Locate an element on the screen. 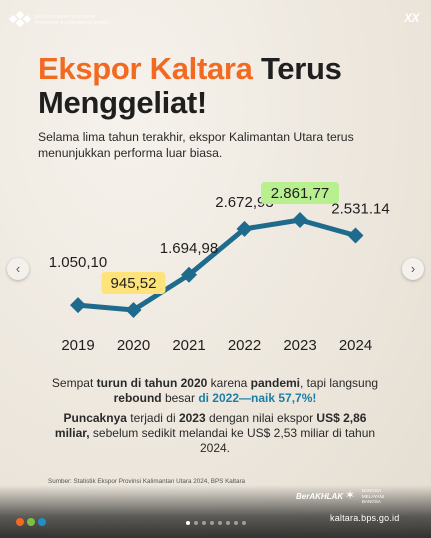  page-title: Ekspor Kaltara Terus Menggeliat! is located at coordinates (190, 86).